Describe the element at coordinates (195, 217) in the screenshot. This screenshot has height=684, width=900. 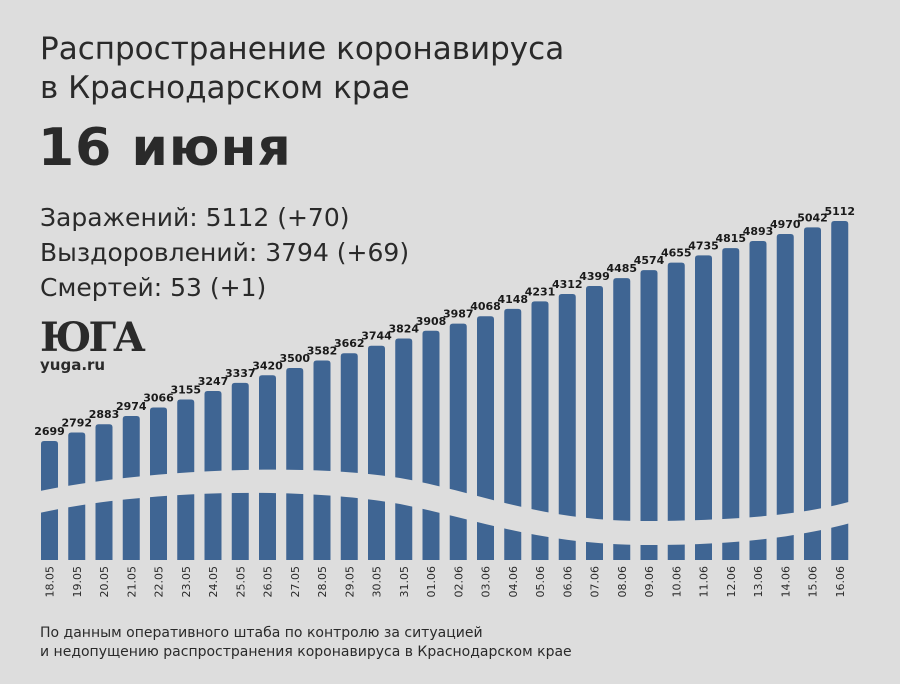
I see `stat-infected: Заражений: 5112 (+70)` at that location.